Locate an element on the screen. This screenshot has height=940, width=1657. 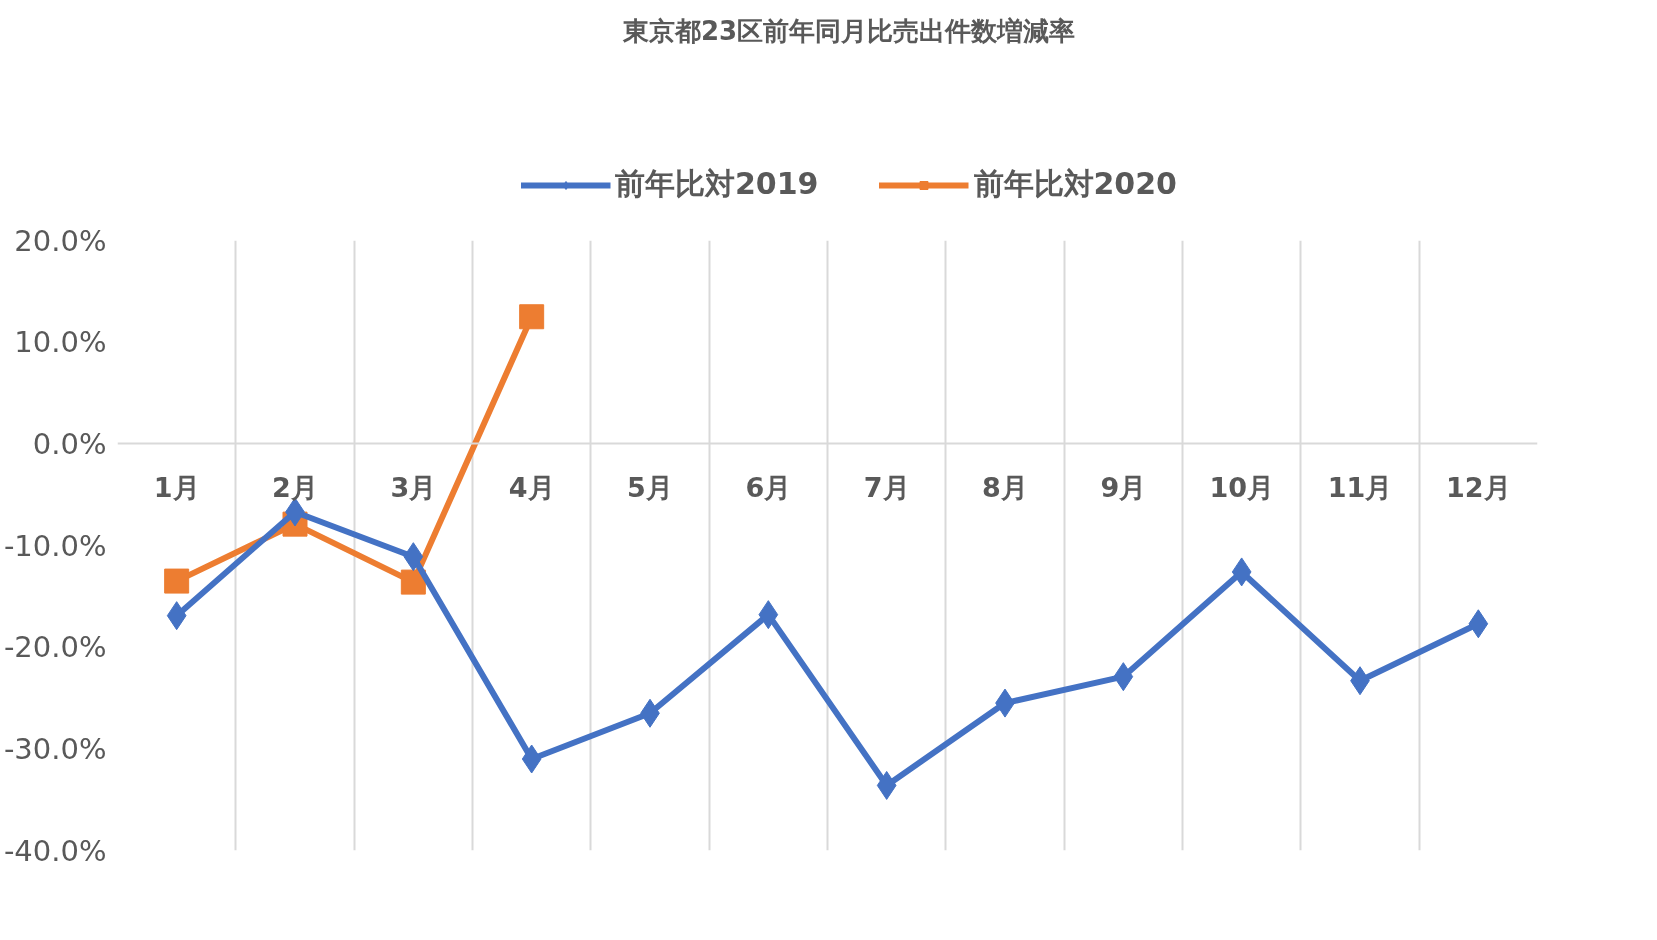
x-tick-label: 2月 is located at coordinates (295, 487).